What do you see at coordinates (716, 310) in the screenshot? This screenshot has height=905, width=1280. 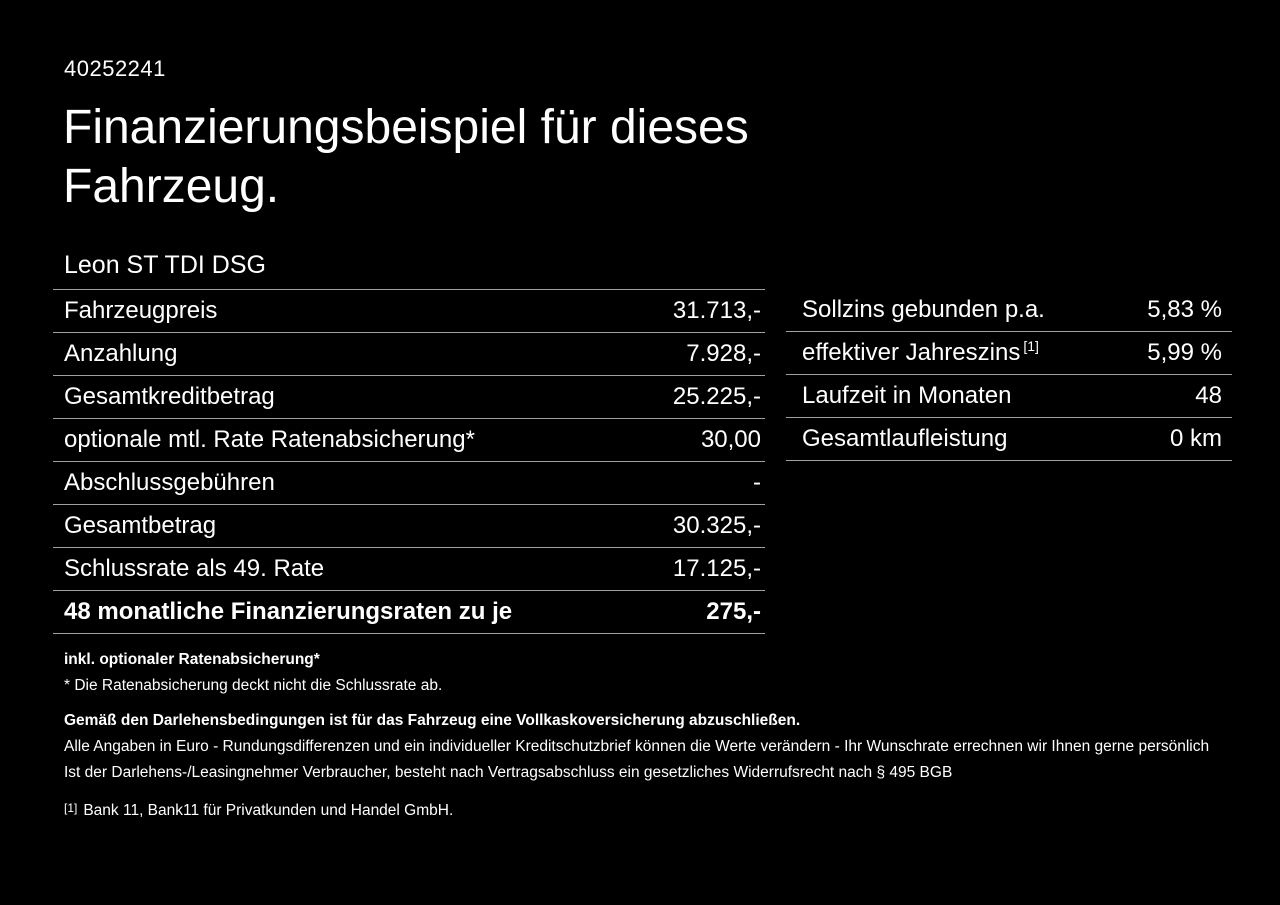 I see `row-value: 31.713,-` at bounding box center [716, 310].